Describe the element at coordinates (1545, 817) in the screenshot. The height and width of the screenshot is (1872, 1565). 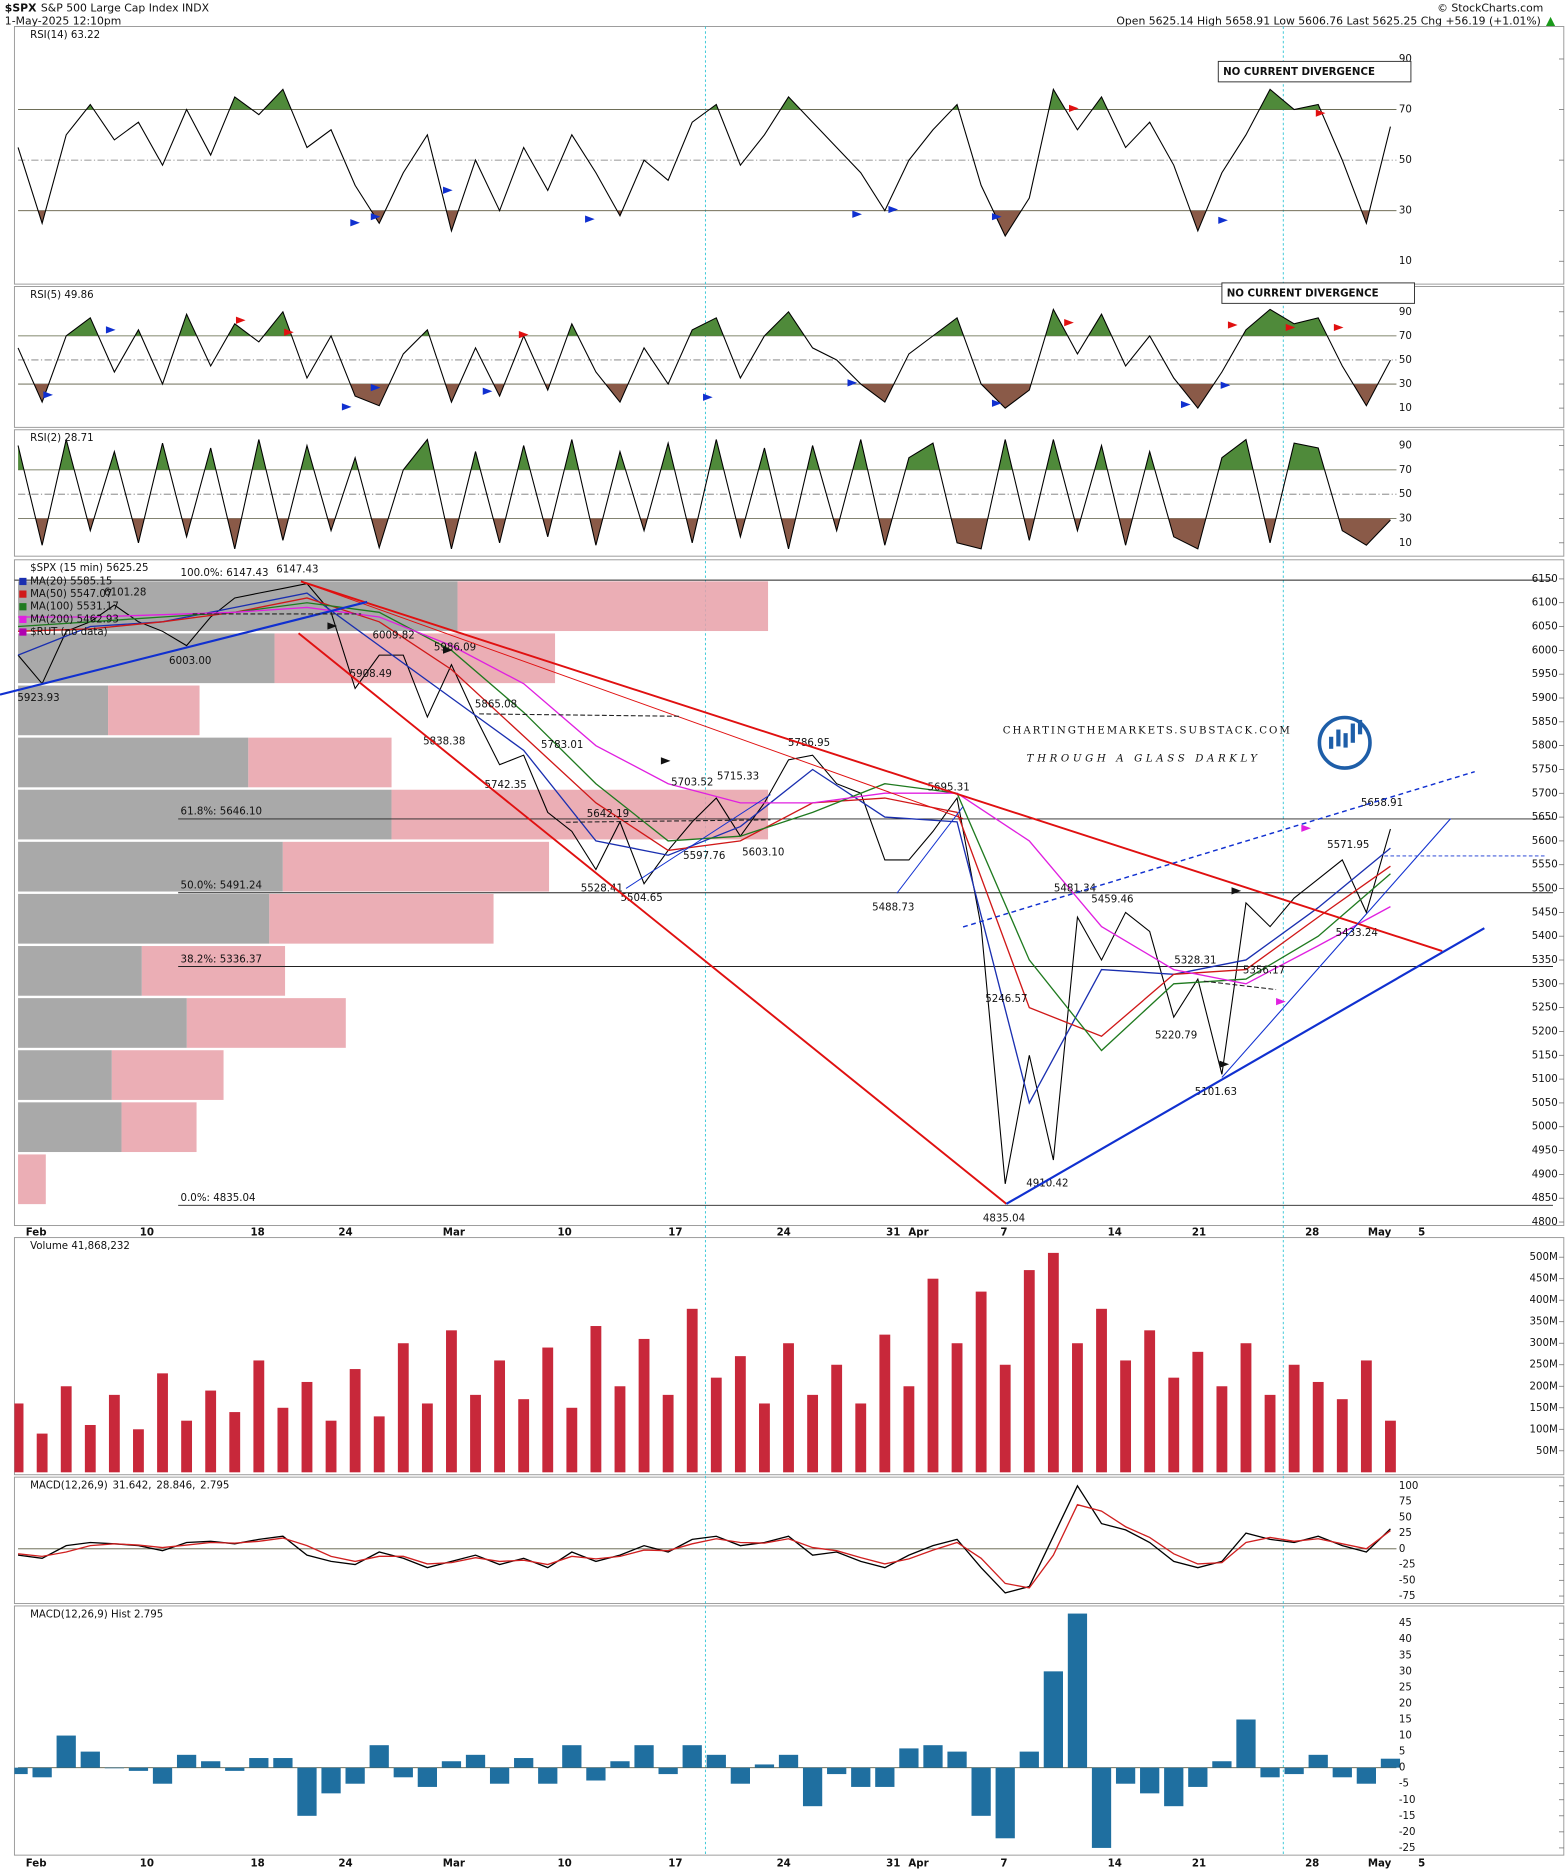
I see `y-tick-label: 5650` at that location.